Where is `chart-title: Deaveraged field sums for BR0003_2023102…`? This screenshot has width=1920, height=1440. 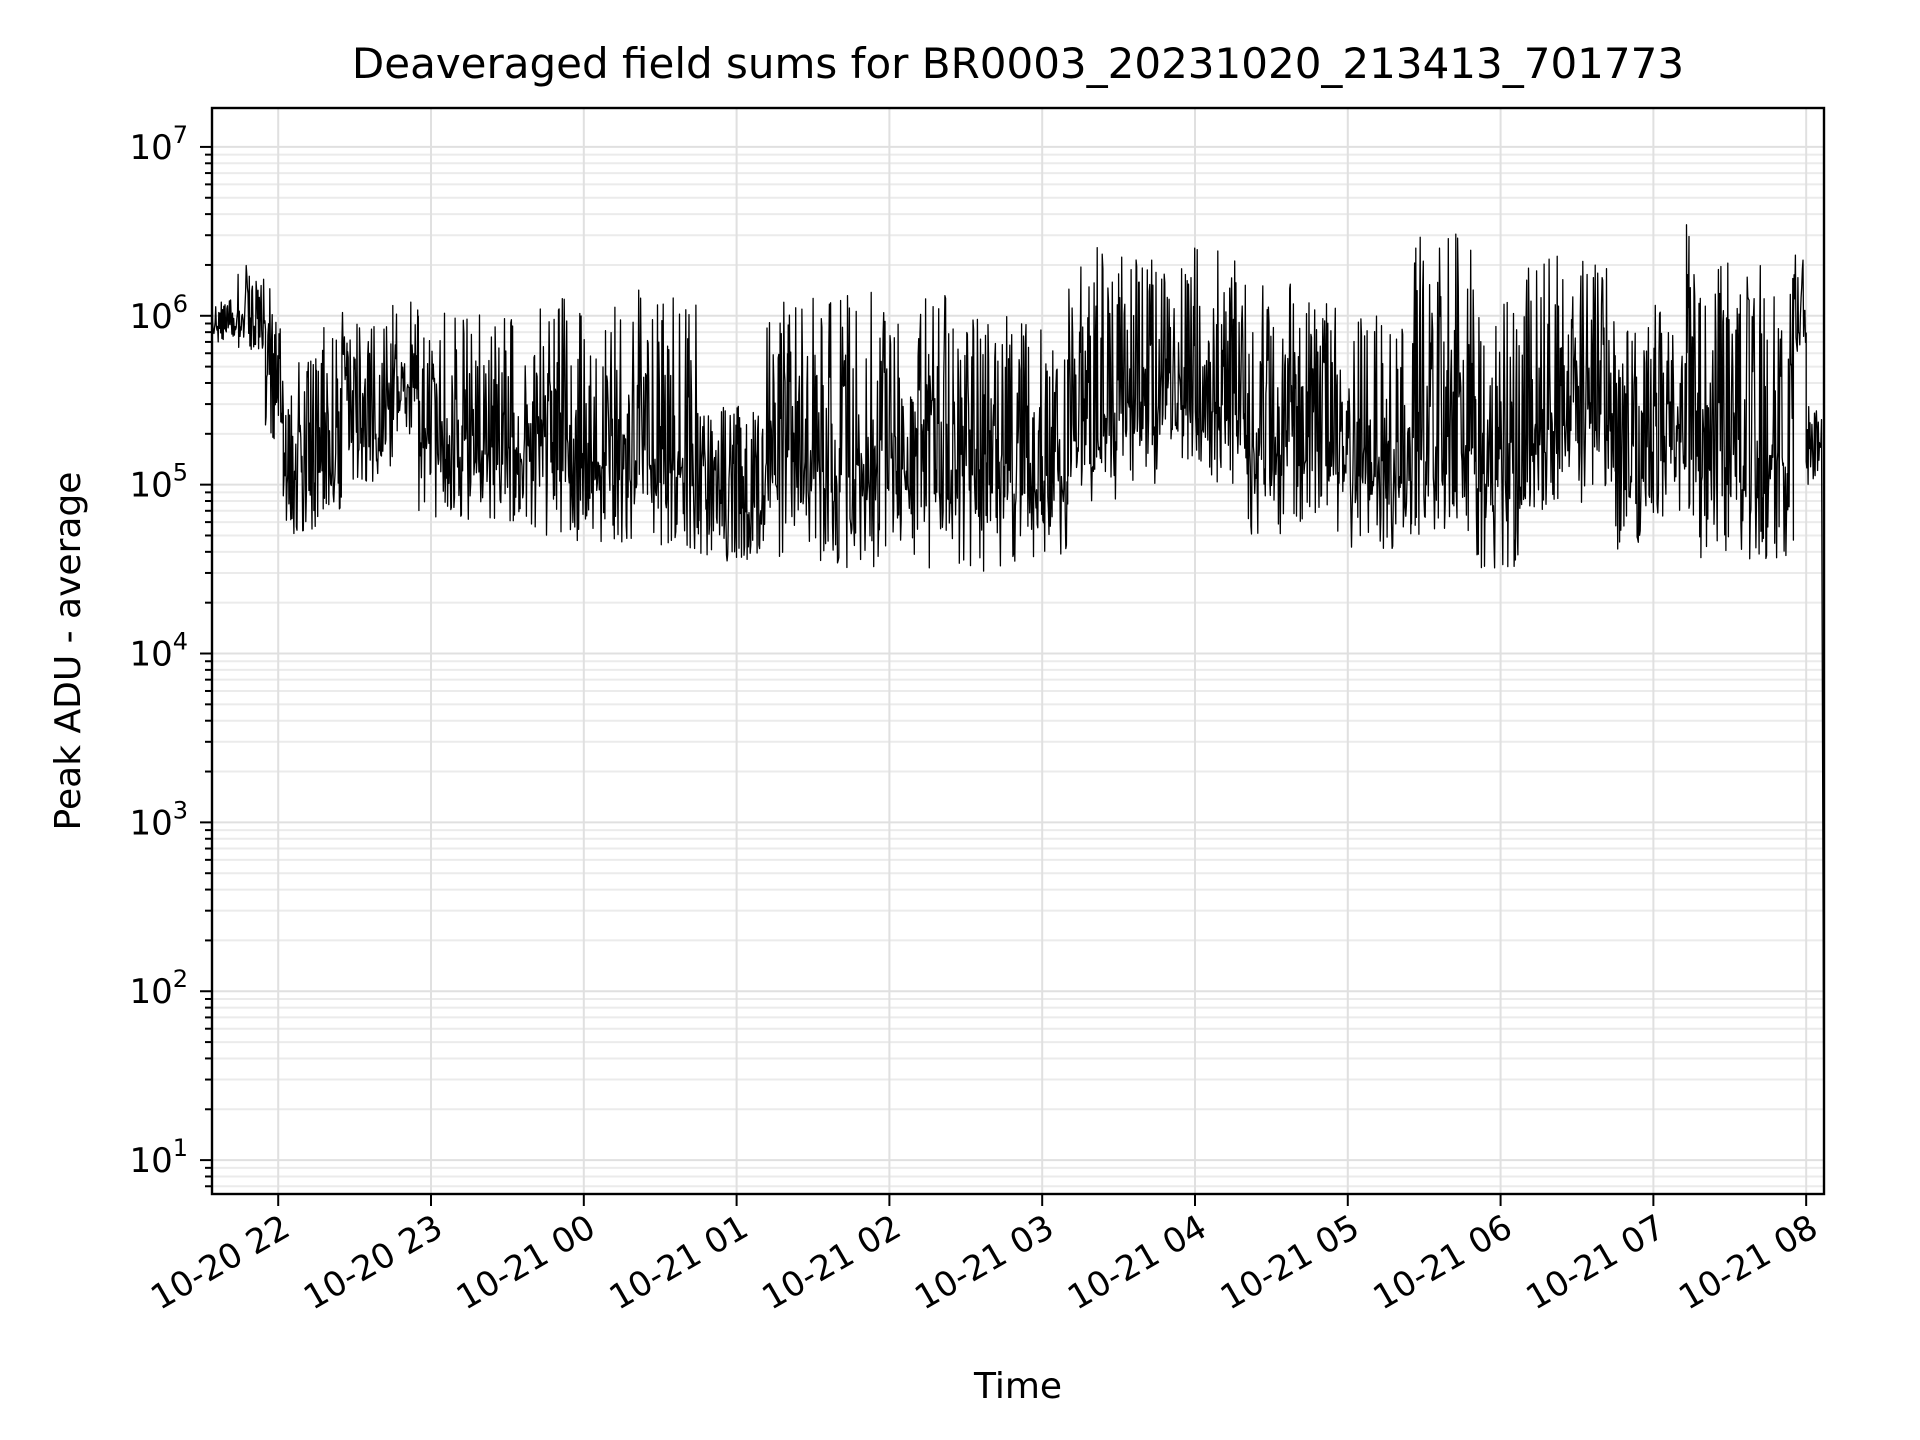 chart-title: Deaveraged field sums for BR0003_2023102… is located at coordinates (1018, 63).